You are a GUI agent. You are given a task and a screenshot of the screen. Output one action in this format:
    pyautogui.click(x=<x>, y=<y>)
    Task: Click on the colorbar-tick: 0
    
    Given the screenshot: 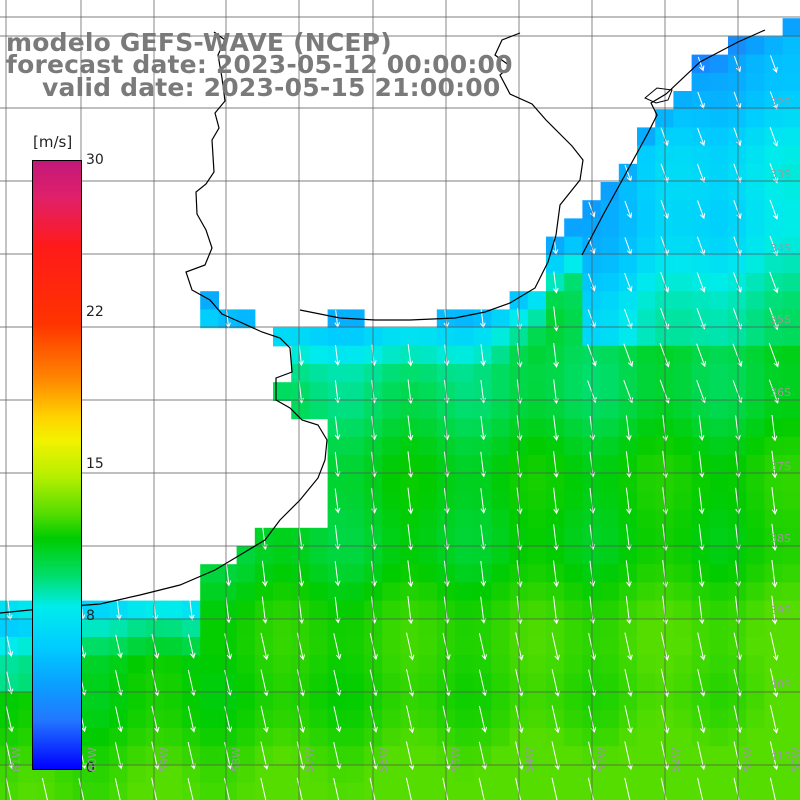 What is the action you would take?
    pyautogui.click(x=90, y=768)
    